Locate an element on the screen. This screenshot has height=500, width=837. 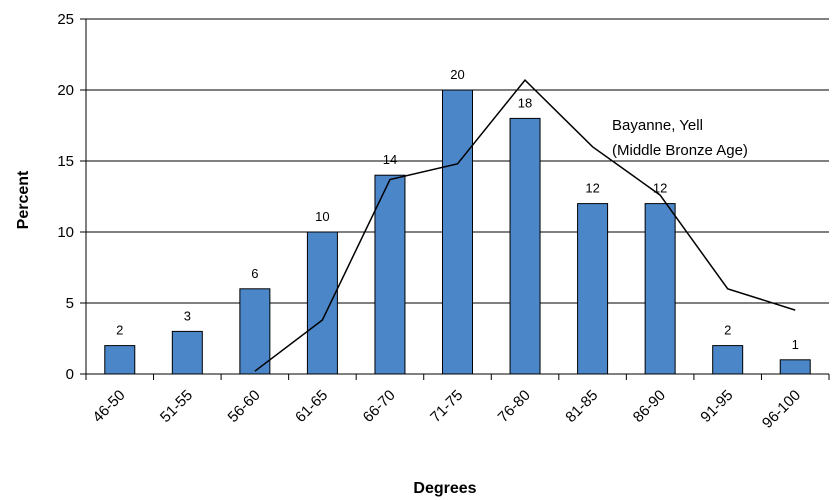
x-tick-label-91-95: 91-95 is located at coordinates (716, 406).